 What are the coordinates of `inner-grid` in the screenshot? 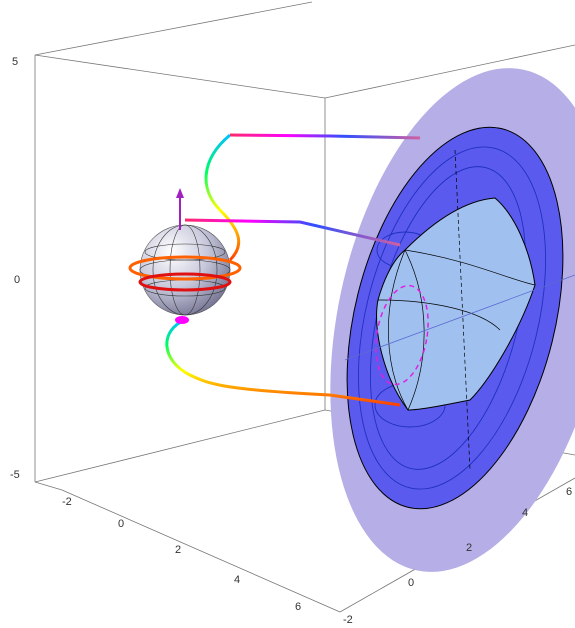 It's located at (456, 310).